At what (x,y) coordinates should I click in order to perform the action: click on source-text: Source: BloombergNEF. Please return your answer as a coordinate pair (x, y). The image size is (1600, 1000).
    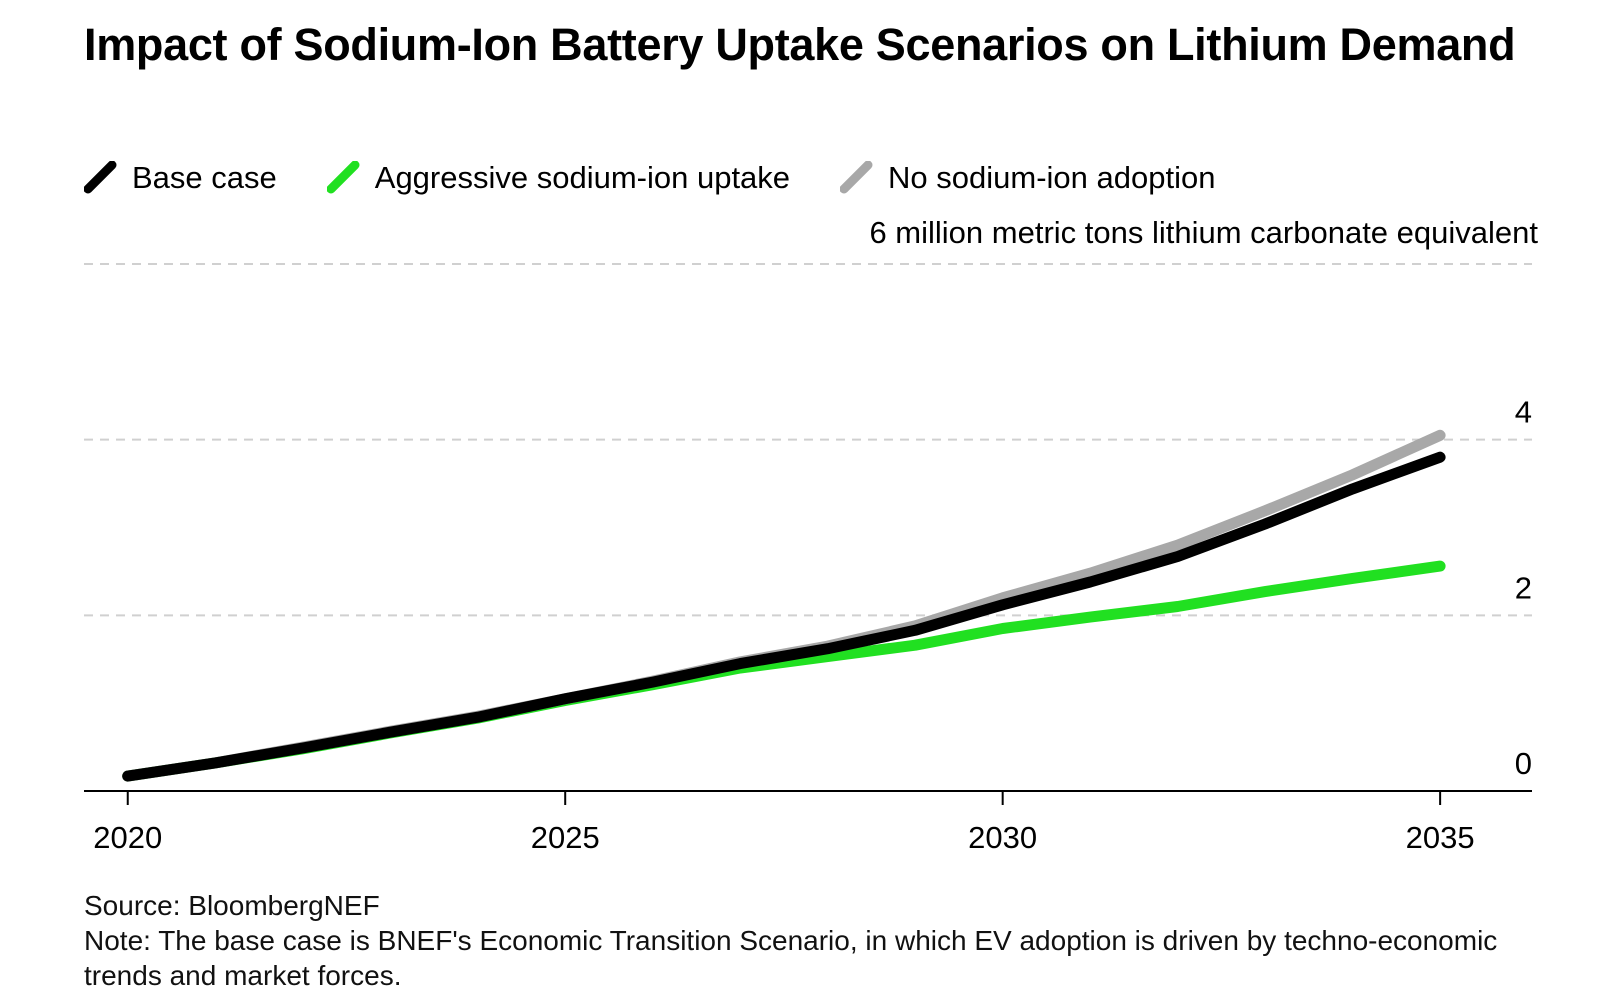
    Looking at the image, I should click on (232, 905).